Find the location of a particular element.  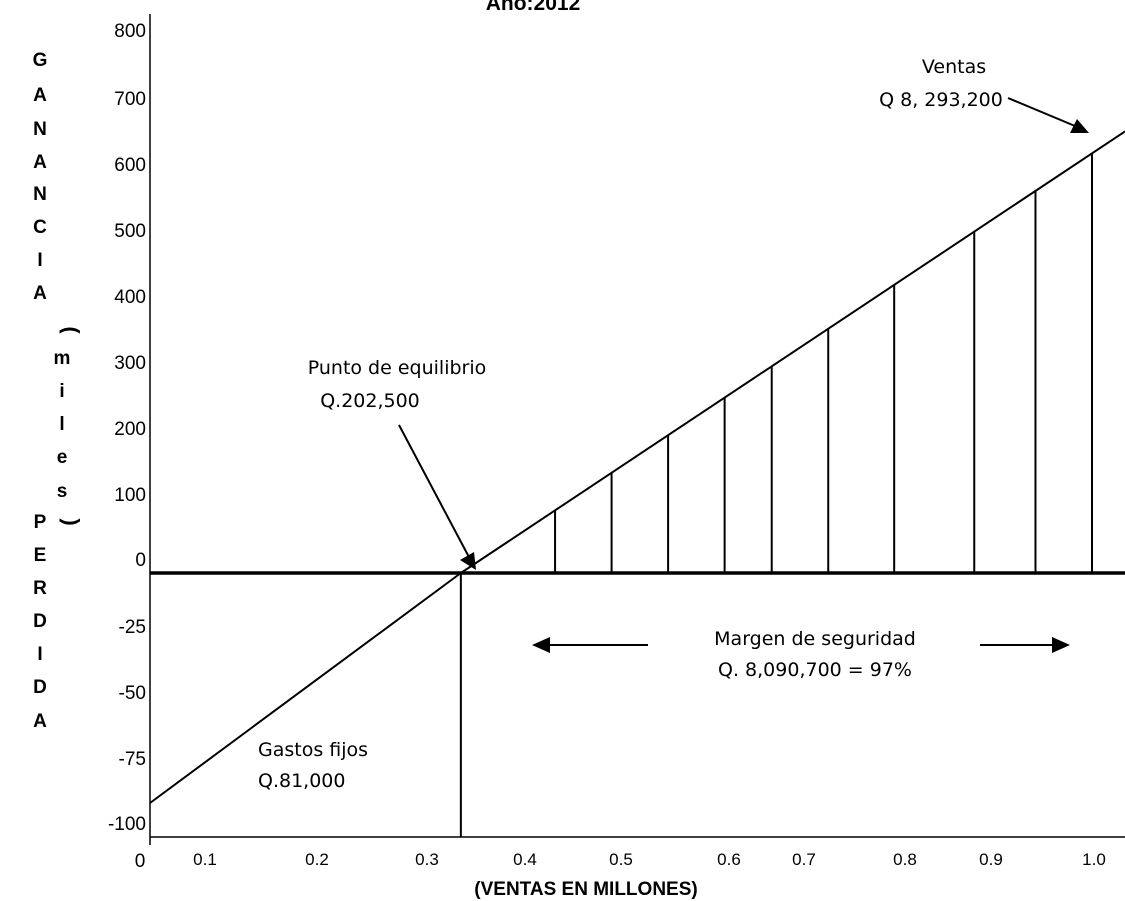

fixed-costs-label: Gastos fijos is located at coordinates (313, 750).